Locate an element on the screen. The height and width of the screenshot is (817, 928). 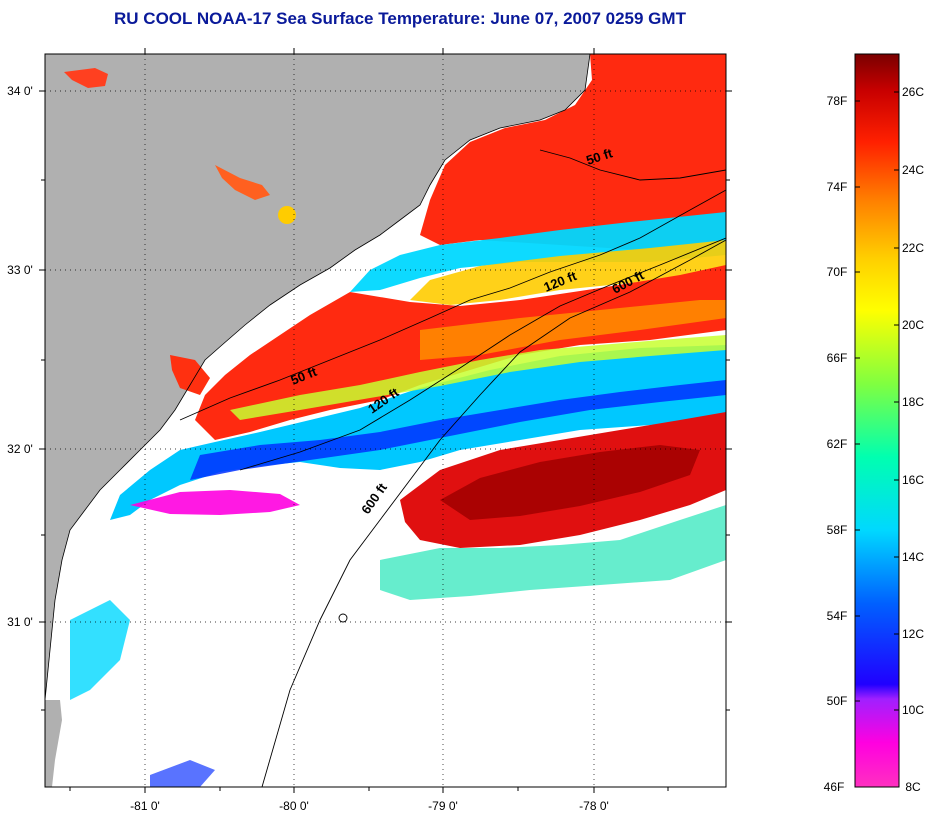
cb-f-62: 62F is located at coordinates (837, 444).